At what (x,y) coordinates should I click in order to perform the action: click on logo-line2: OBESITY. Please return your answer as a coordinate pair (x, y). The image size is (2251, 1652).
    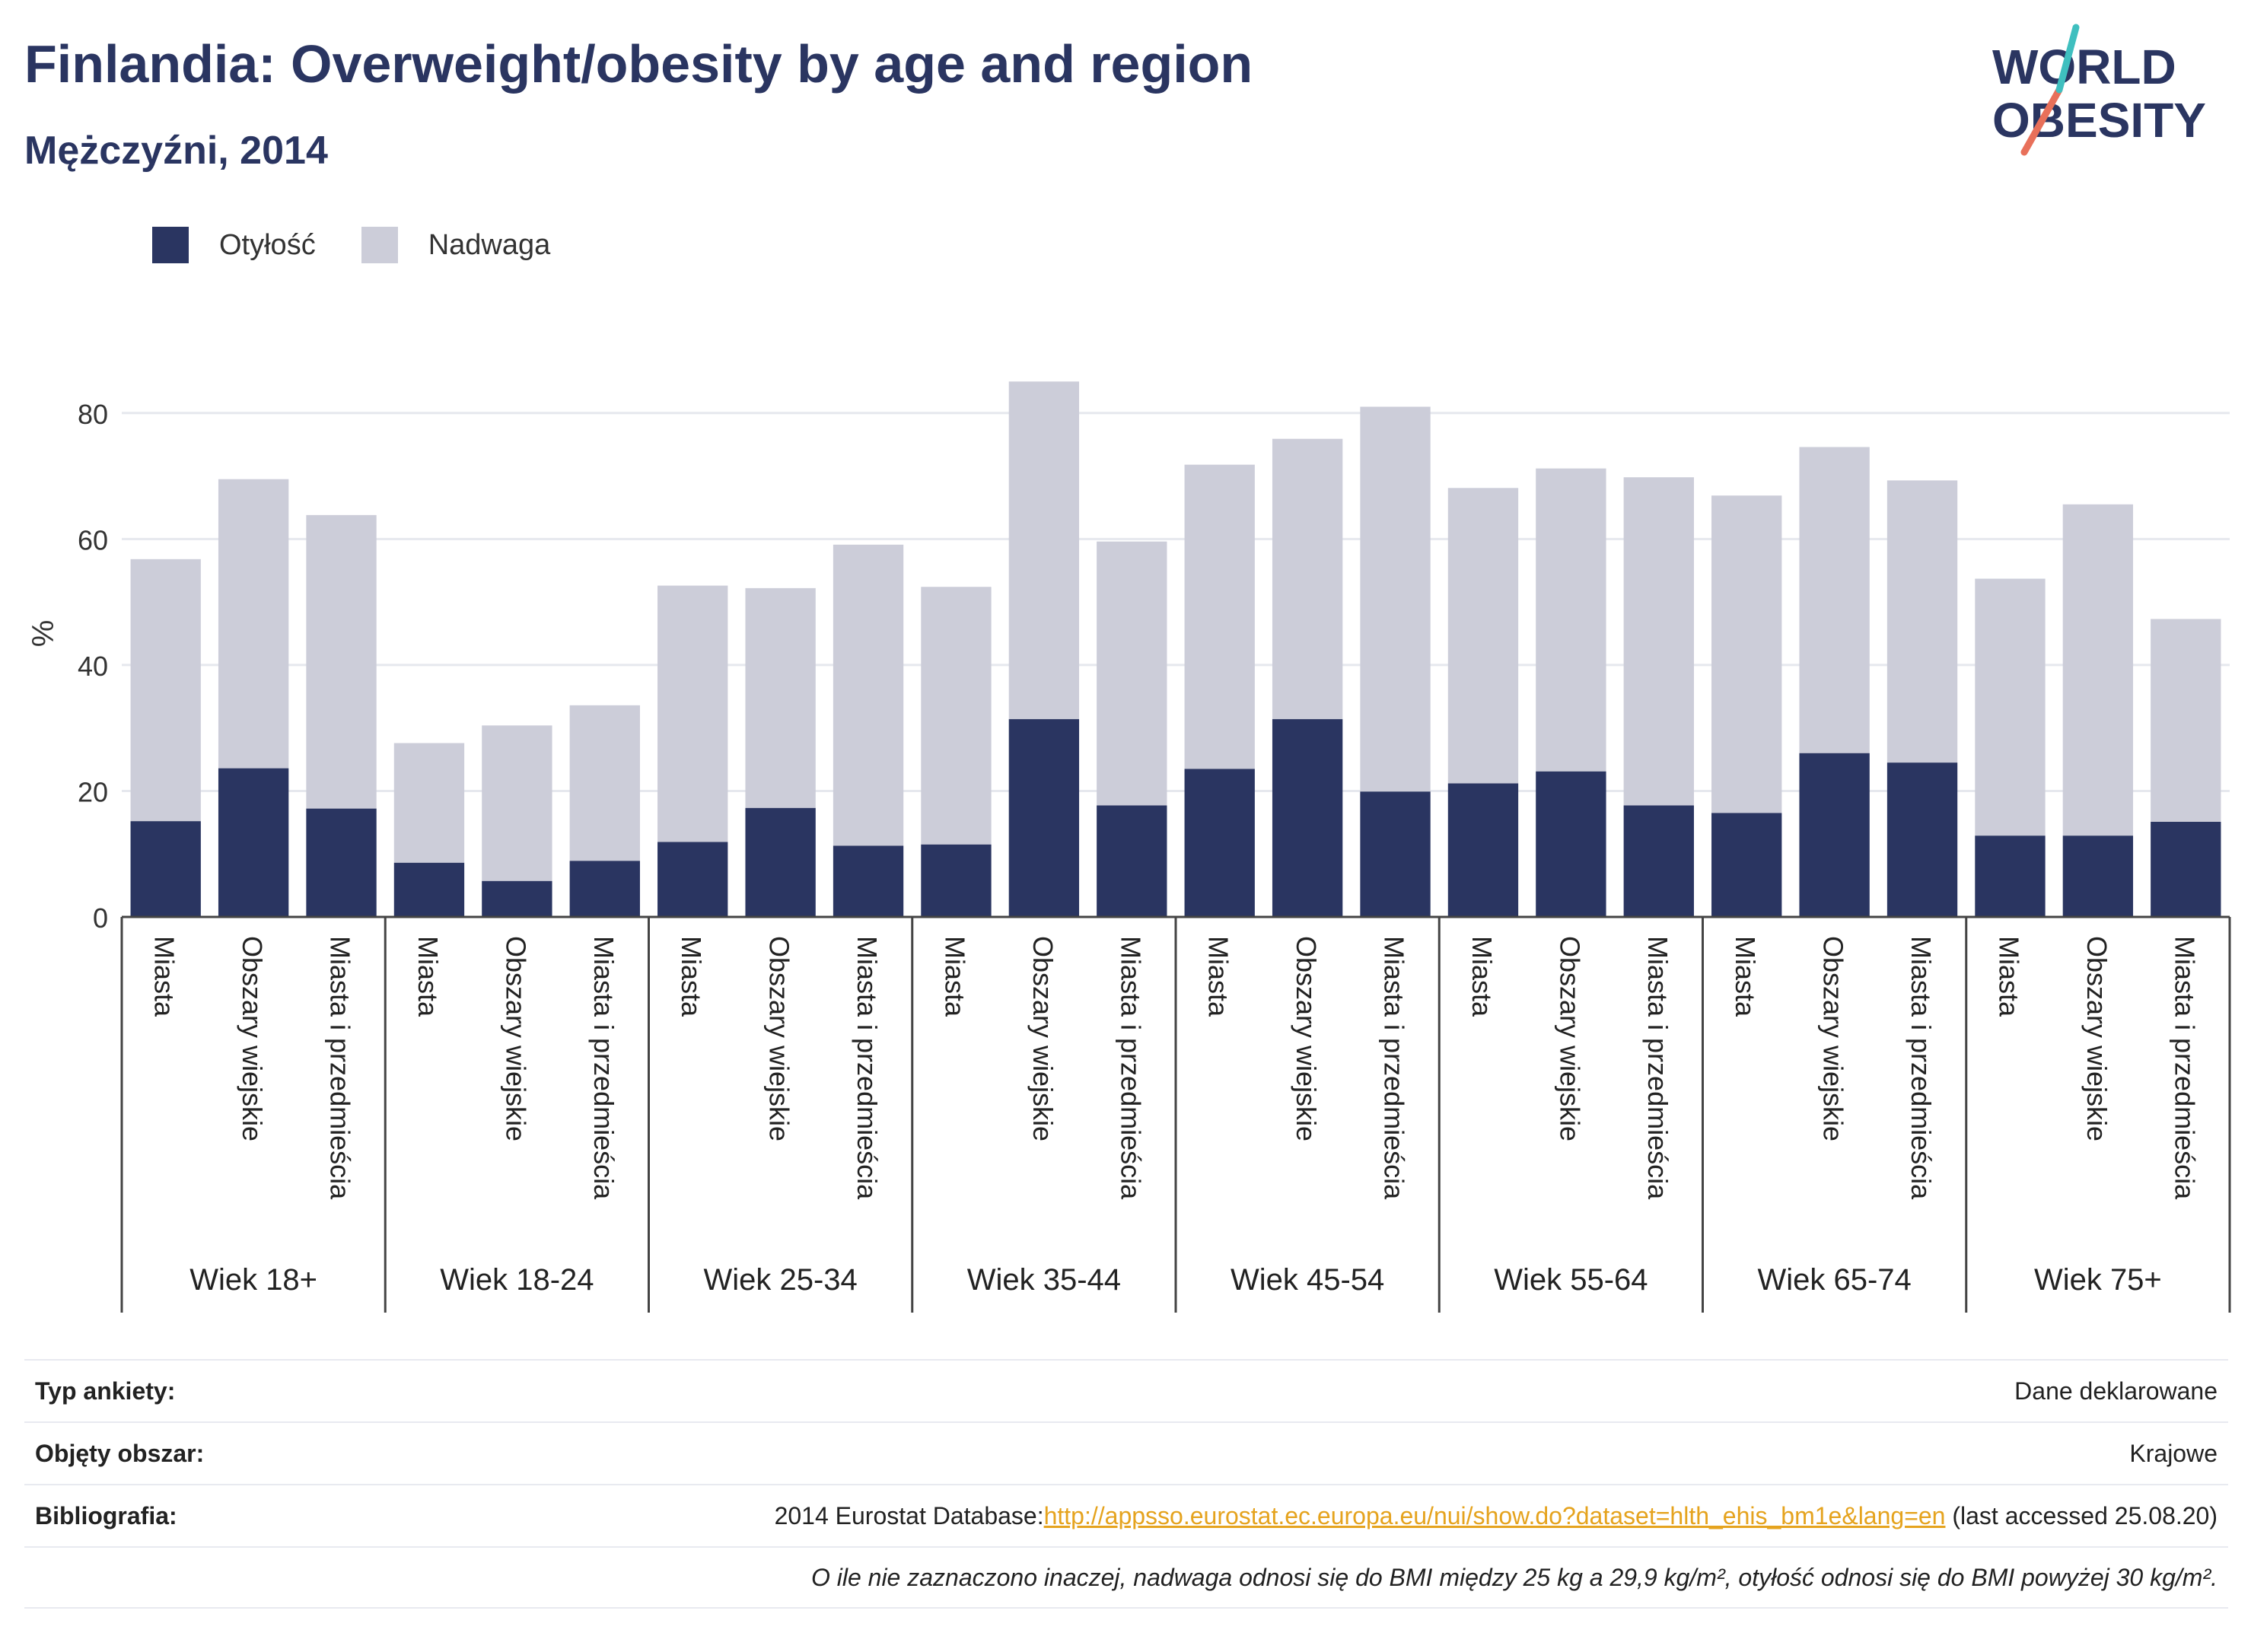
    Looking at the image, I should click on (2099, 120).